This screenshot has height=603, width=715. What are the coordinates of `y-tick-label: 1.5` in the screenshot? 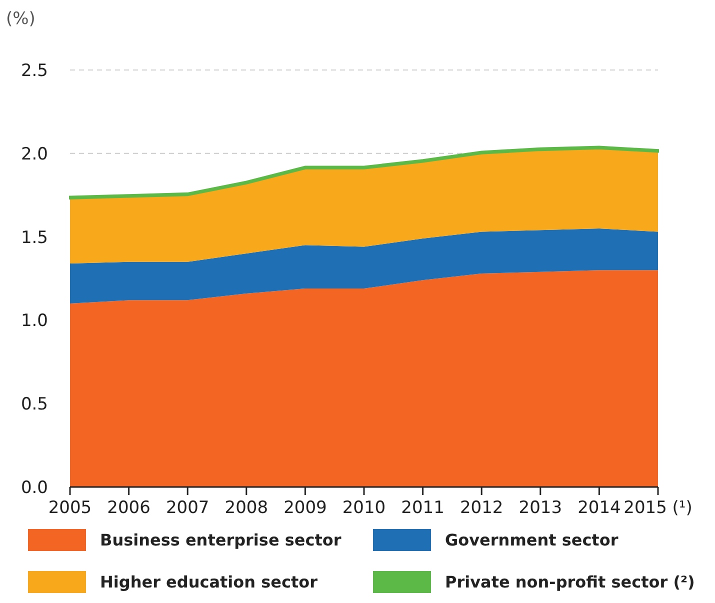 It's located at (34, 238).